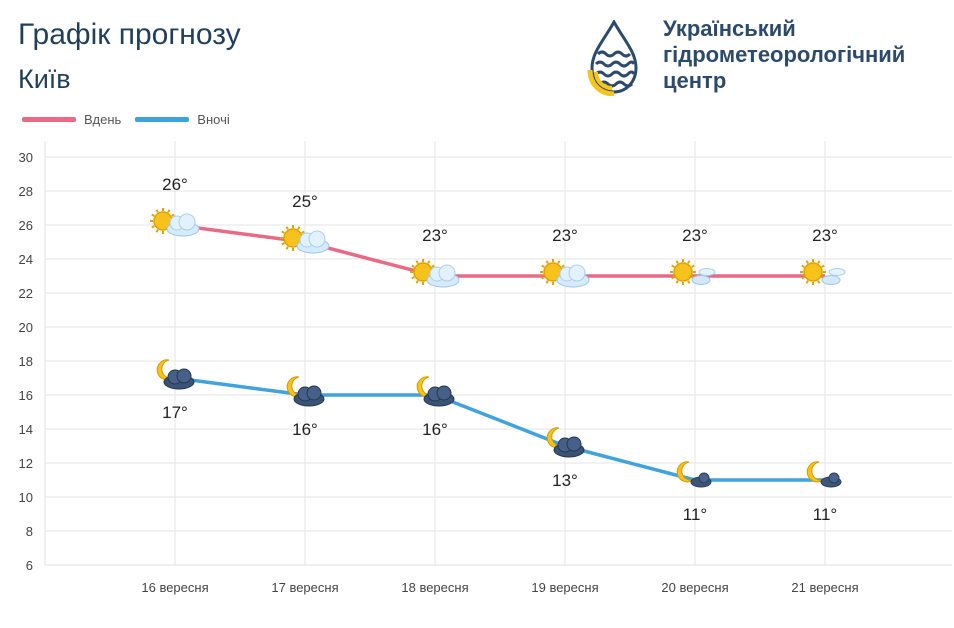  I want to click on data-label-night: 13°, so click(565, 480).